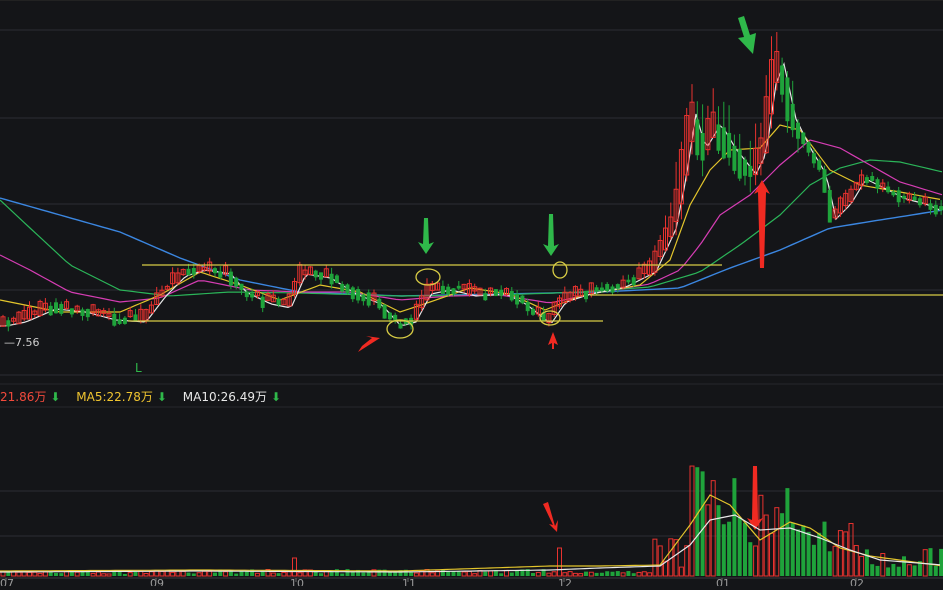 The width and height of the screenshot is (943, 590). Describe the element at coordinates (551, 235) in the screenshot. I see `green-arrow-down` at that location.